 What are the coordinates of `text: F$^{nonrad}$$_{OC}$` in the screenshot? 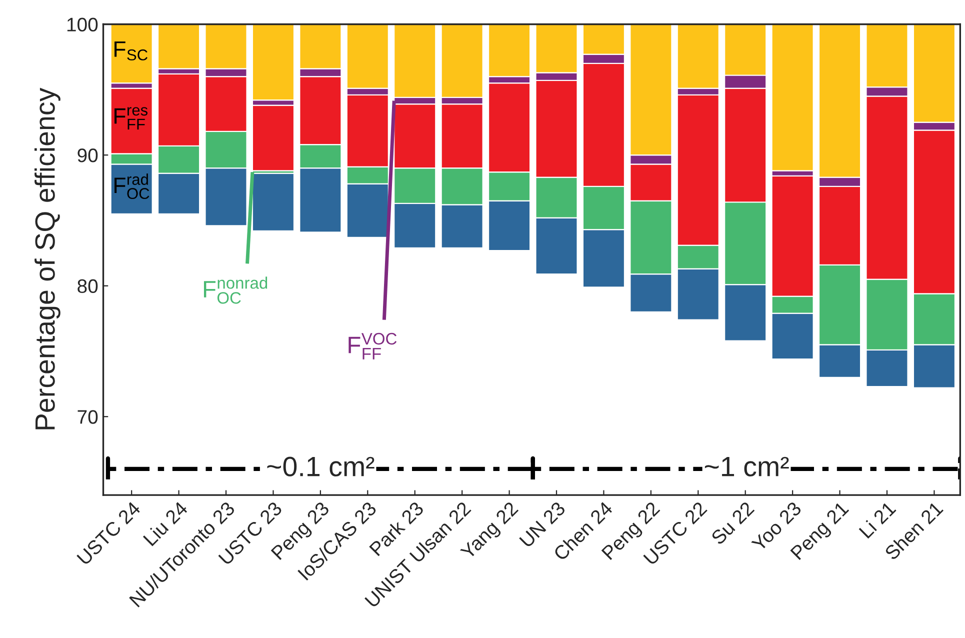 It's located at (236, 290).